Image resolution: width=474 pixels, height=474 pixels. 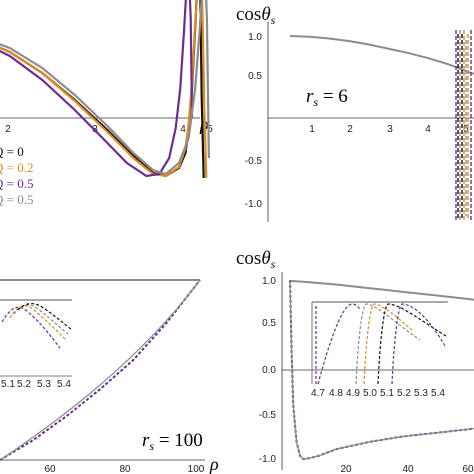 What do you see at coordinates (196, 469) in the screenshot?
I see `x-tick-label: 100` at bounding box center [196, 469].